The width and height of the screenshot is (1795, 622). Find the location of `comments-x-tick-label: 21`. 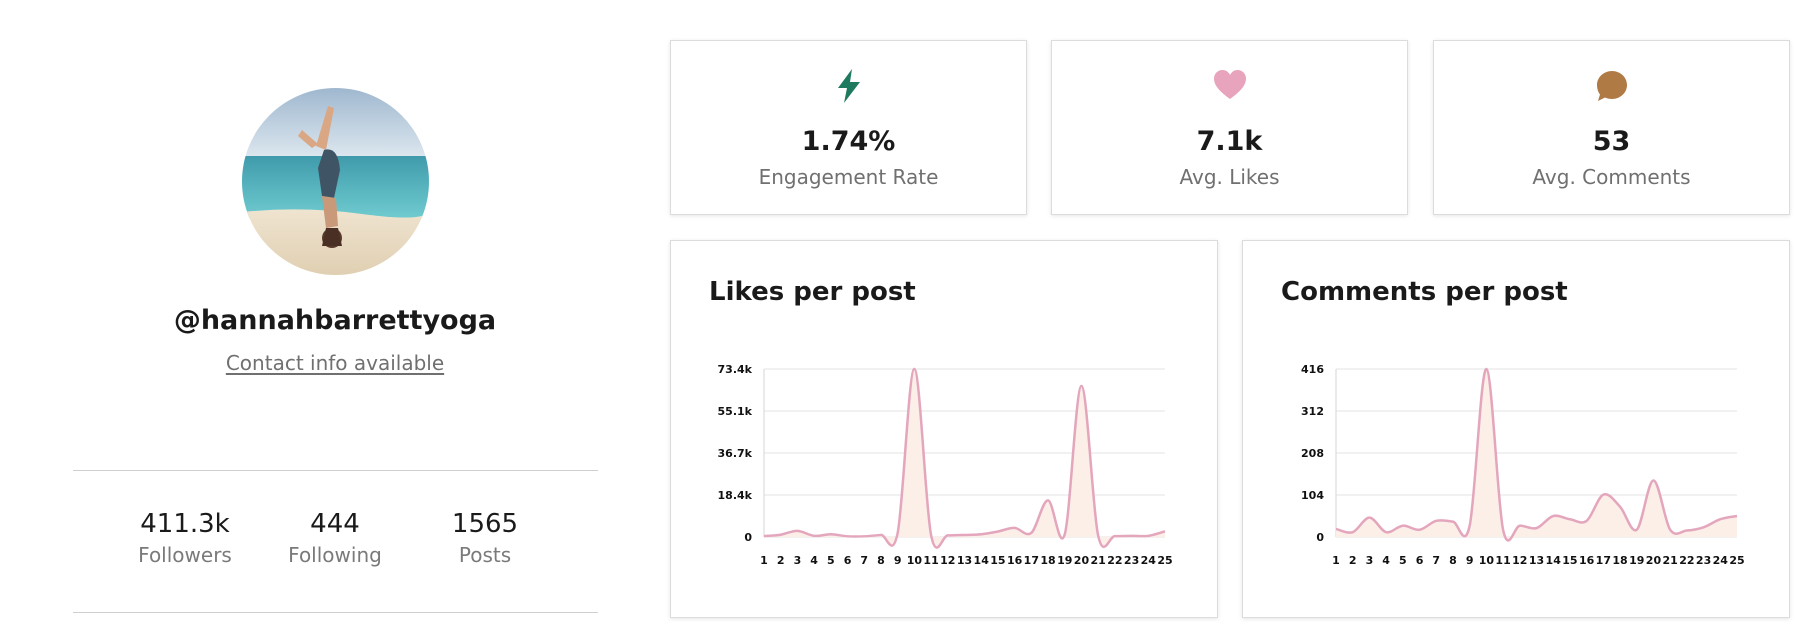

comments-x-tick-label: 21 is located at coordinates (1670, 560).